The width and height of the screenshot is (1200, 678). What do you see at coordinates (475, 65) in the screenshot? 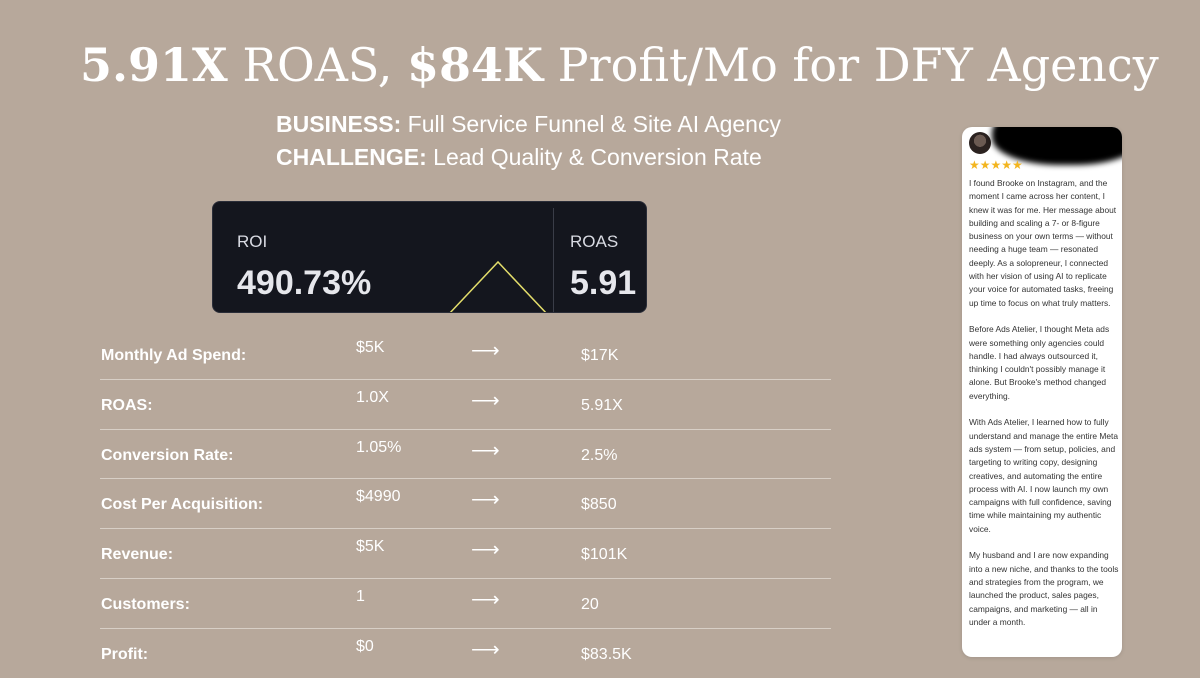
I see `title-profit: $84K` at bounding box center [475, 65].